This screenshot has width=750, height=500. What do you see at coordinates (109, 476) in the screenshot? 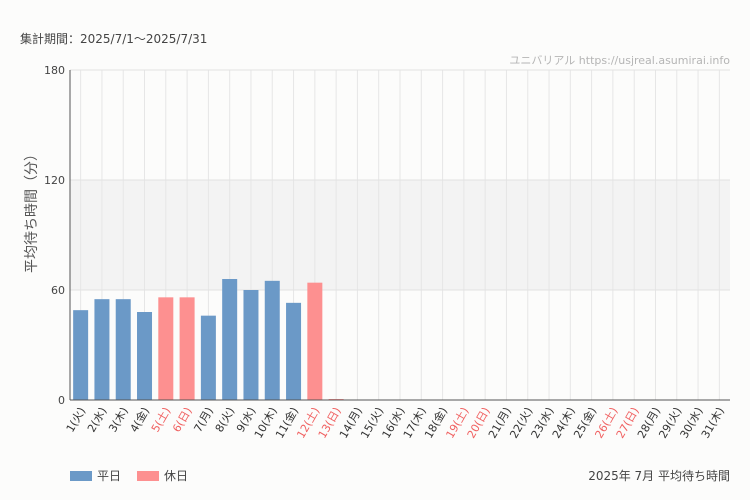
I see `legend-label-weekday: 平日` at bounding box center [109, 476].